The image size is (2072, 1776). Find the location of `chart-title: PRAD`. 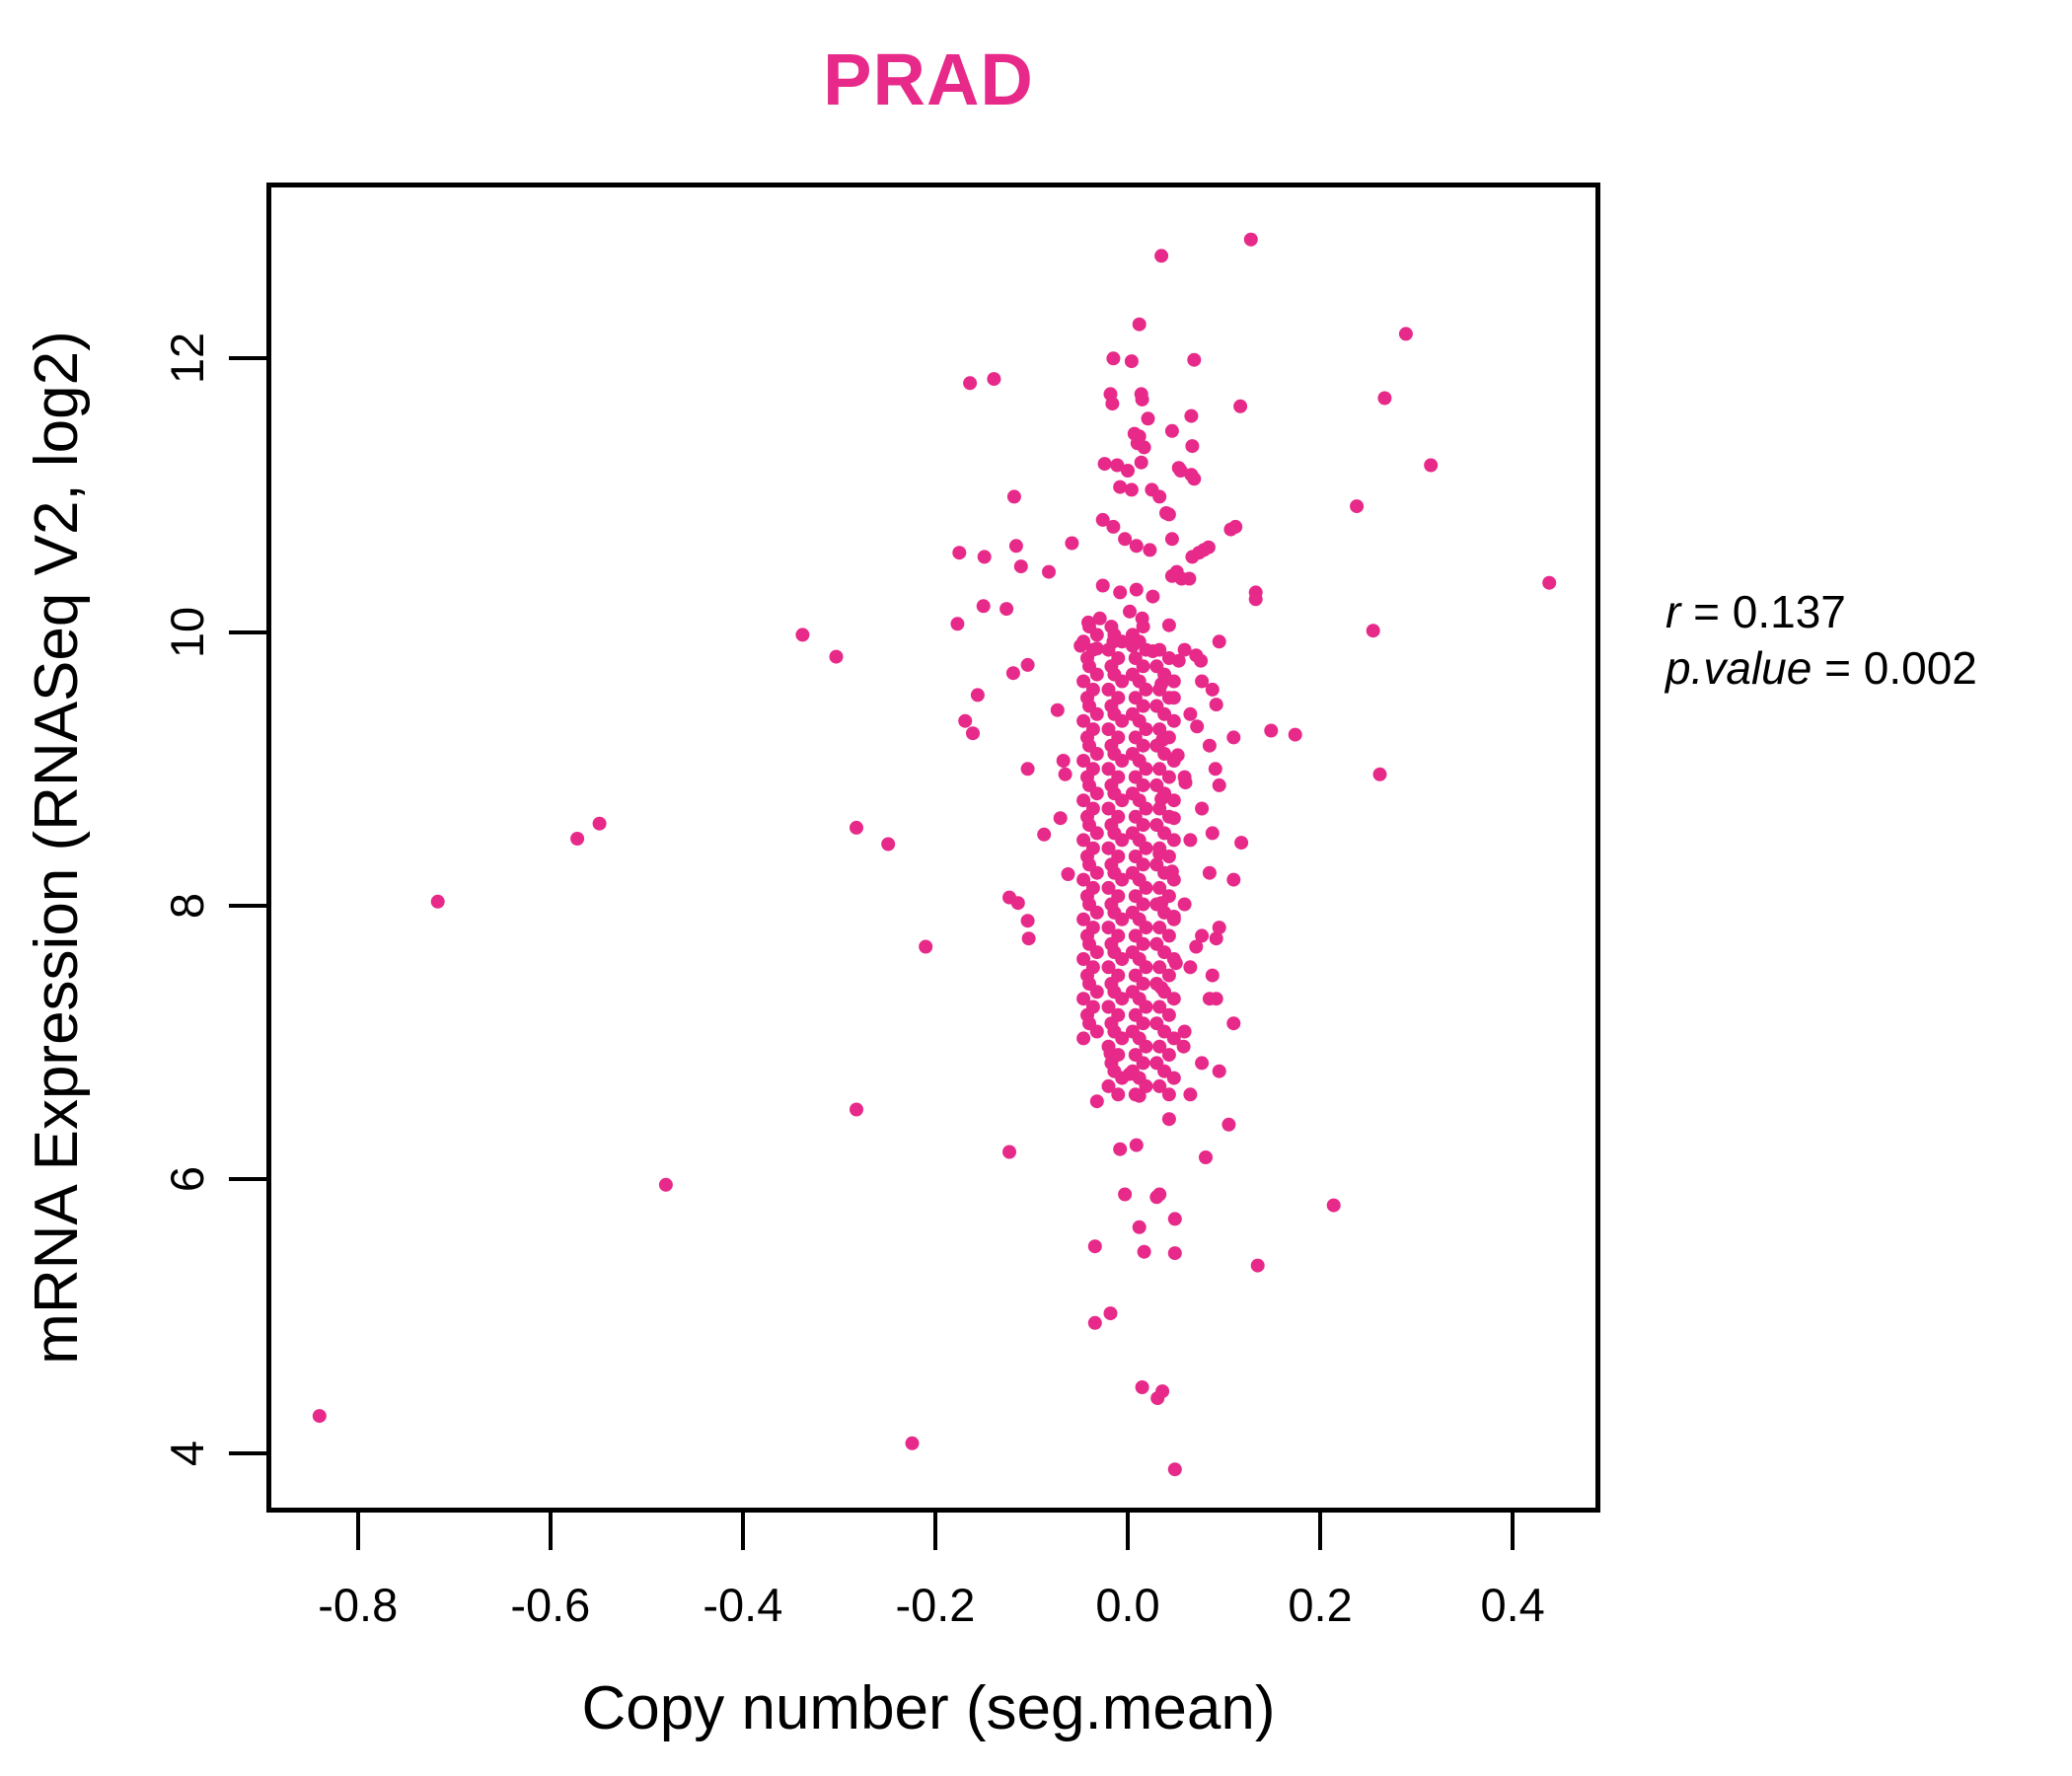

chart-title: PRAD is located at coordinates (929, 79).